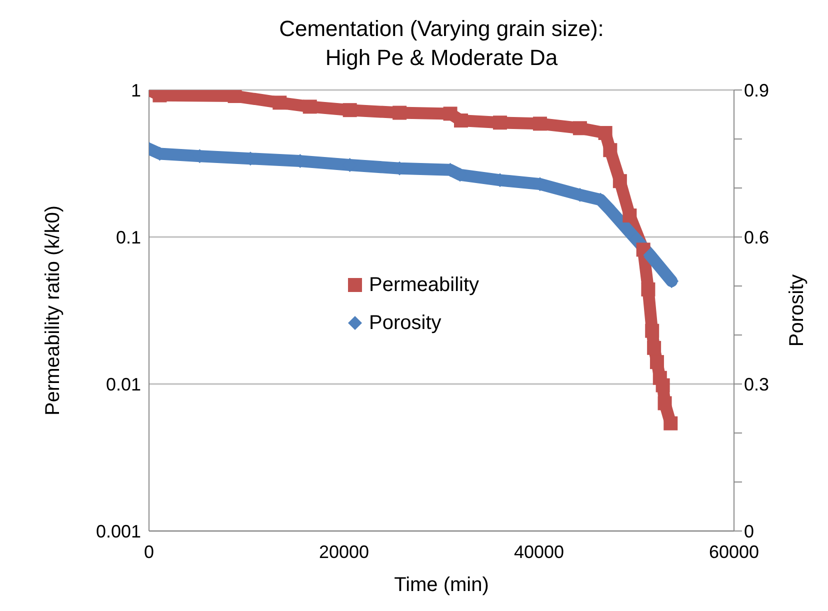 Image resolution: width=828 pixels, height=611 pixels. I want to click on y2-tick-label: 0, so click(749, 531).